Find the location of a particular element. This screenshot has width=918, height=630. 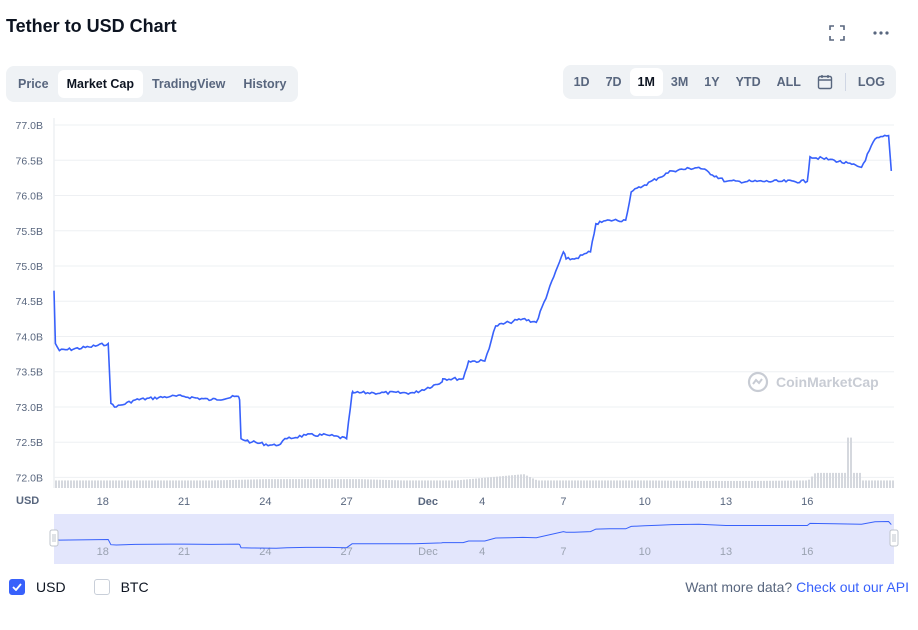

x-tick-label: 7 is located at coordinates (563, 502).